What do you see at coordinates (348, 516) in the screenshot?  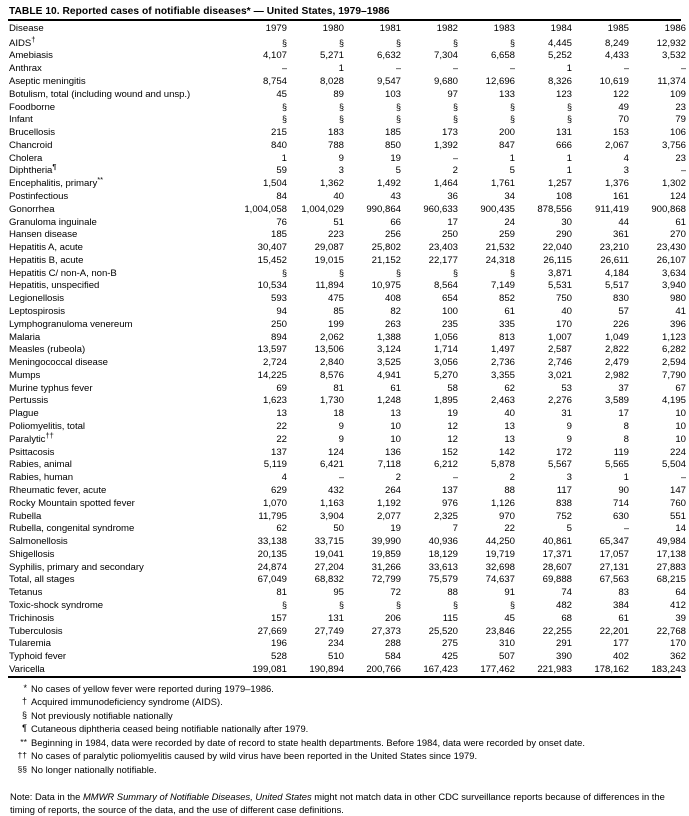 I see `table-row: Rubella 11,795 3,904 2,077 2,325 970 752 630 551` at bounding box center [348, 516].